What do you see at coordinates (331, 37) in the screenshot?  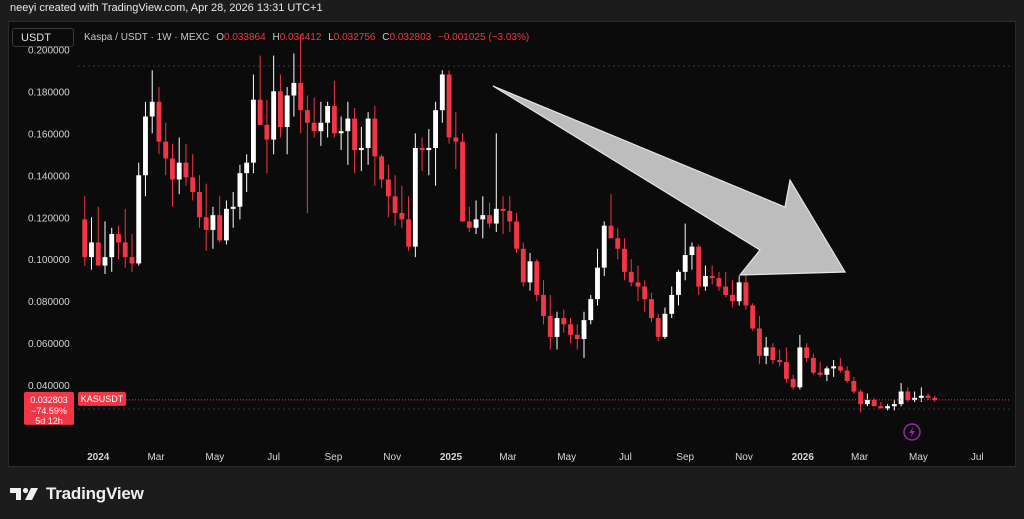 I see `low-key: L` at bounding box center [331, 37].